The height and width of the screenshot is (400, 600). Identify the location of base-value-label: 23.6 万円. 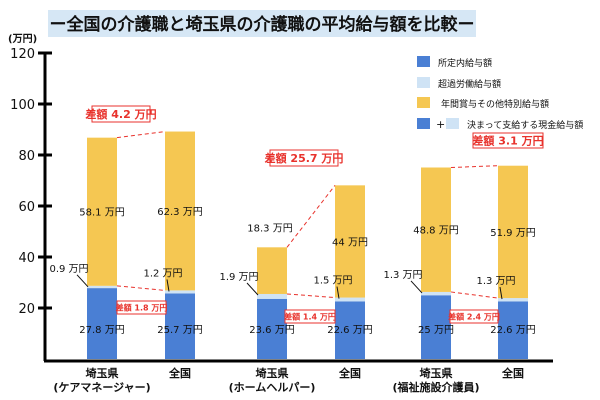
(271, 330).